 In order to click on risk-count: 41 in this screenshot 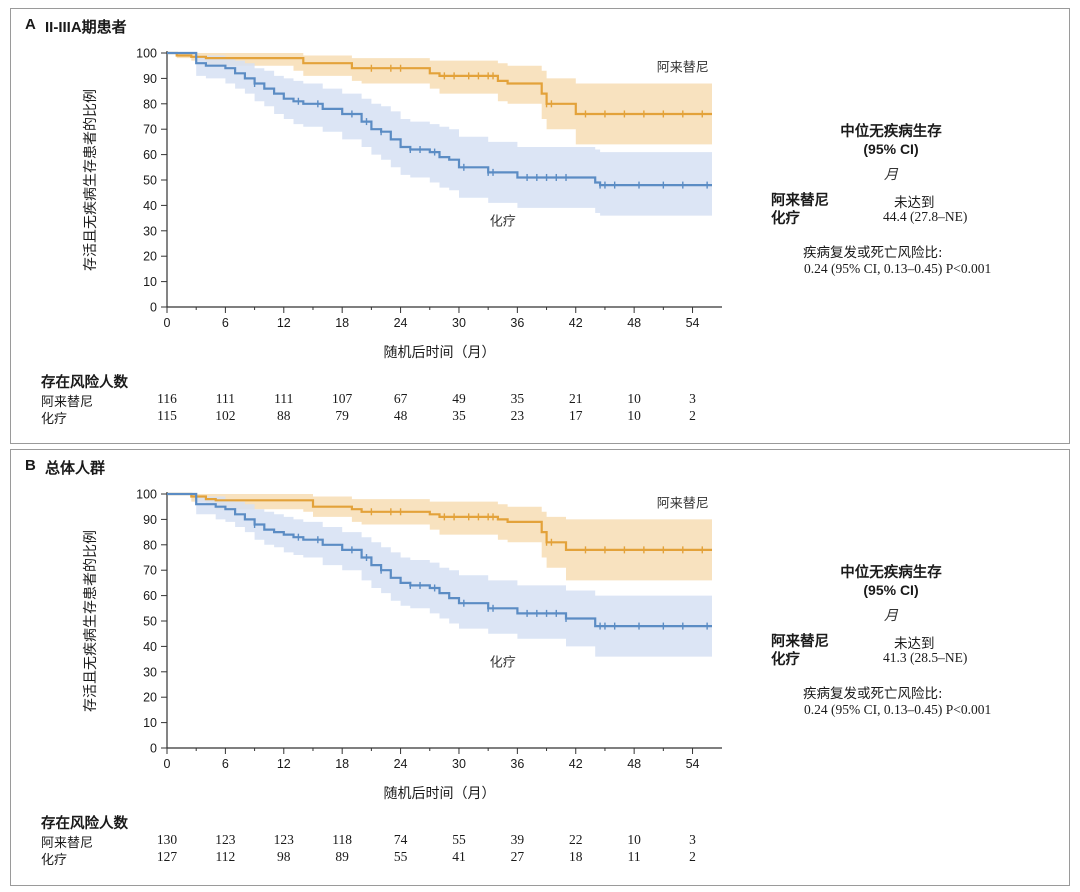, I will do `click(459, 856)`.